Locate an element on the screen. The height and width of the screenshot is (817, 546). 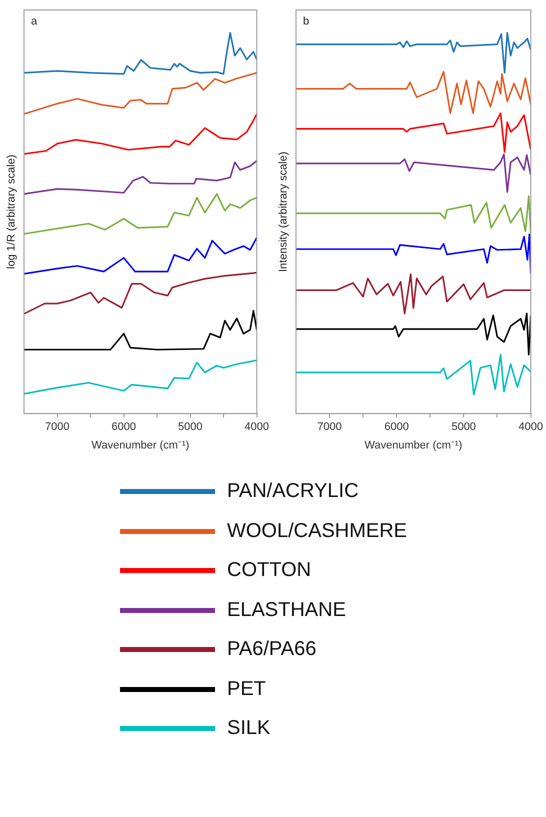
legend-label: PAN/ACRYLIC is located at coordinates (293, 492).